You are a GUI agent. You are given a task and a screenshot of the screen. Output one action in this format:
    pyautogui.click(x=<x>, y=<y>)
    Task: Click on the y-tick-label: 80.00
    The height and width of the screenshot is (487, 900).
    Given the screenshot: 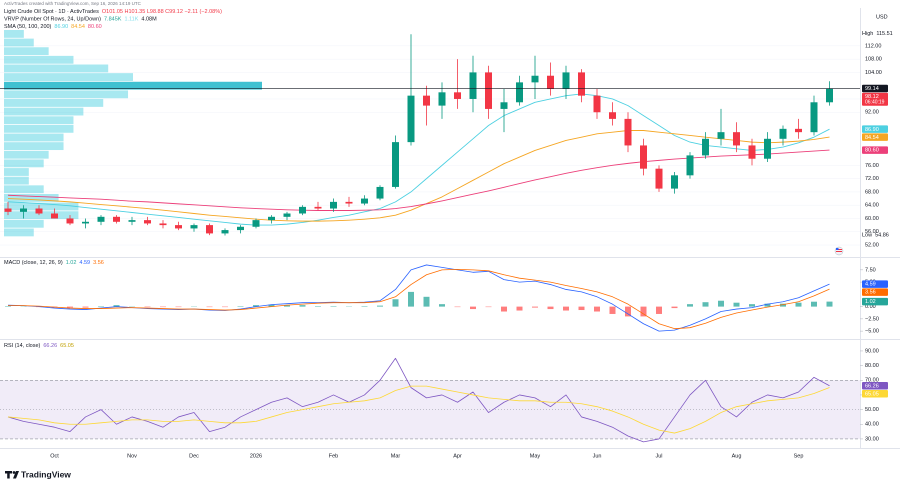 What is the action you would take?
    pyautogui.click(x=872, y=366)
    